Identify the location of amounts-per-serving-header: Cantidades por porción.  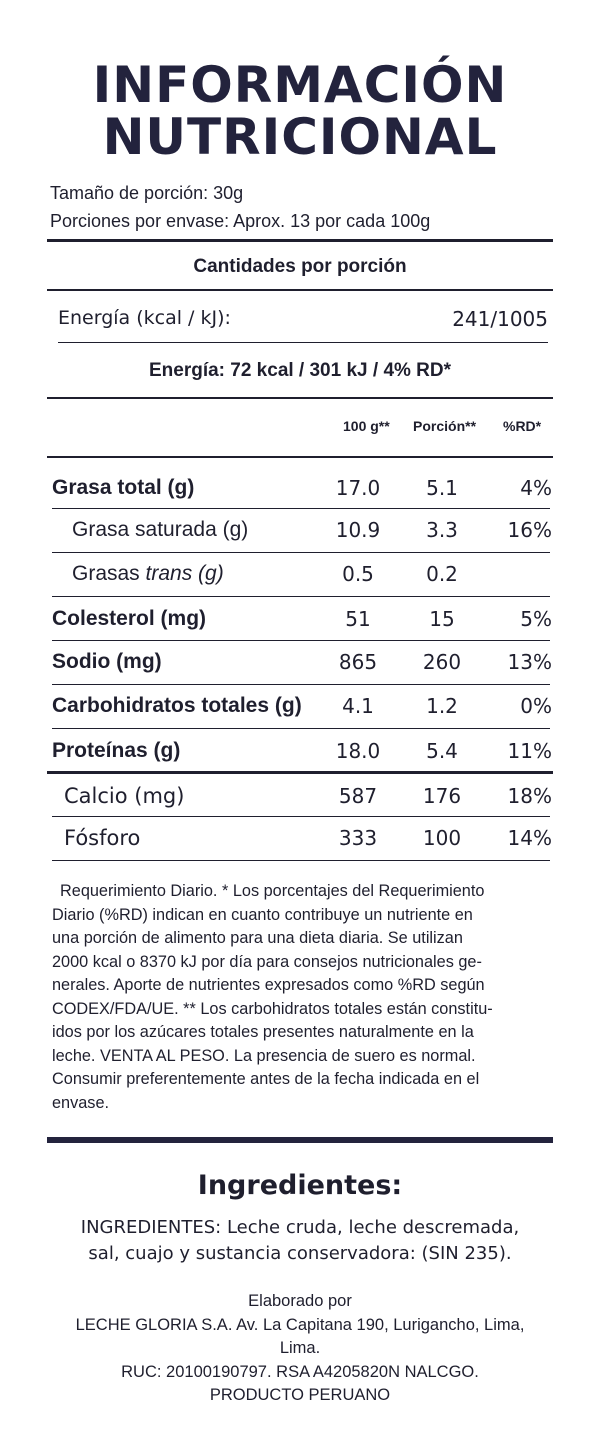
(300, 266).